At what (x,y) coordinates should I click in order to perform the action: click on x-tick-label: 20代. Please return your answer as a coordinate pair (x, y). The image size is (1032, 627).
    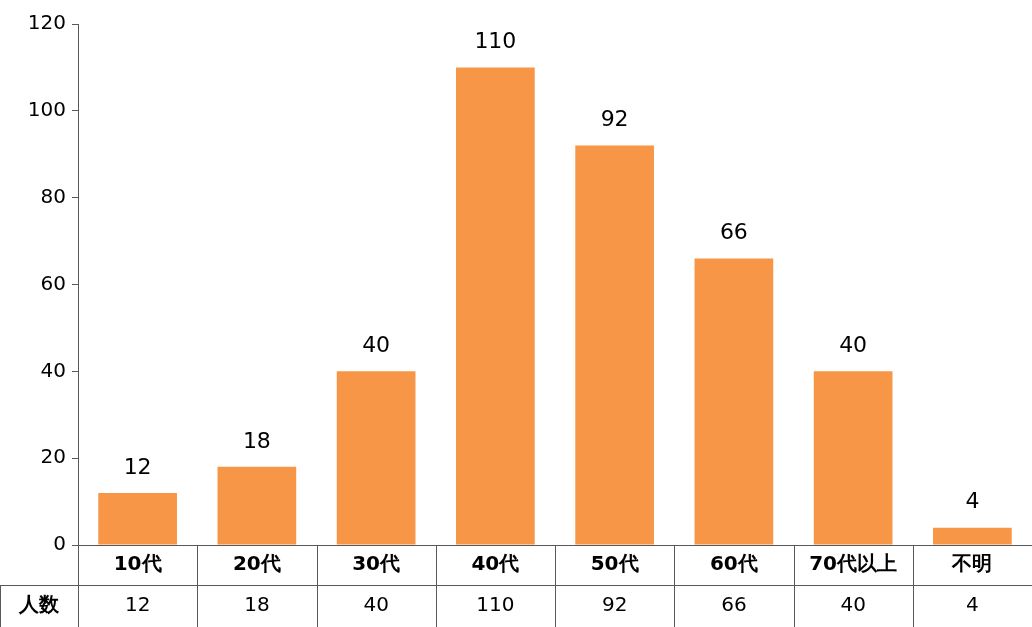
    Looking at the image, I should click on (256, 563).